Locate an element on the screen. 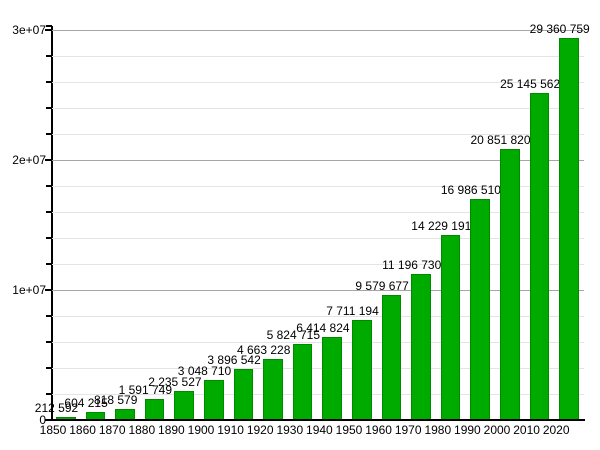 The image size is (600, 450). x-axis is located at coordinates (318, 420).